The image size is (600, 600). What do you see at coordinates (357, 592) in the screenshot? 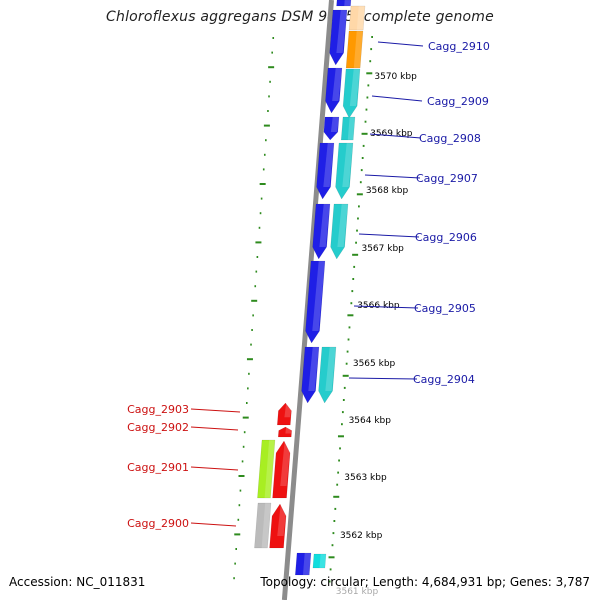
I see `scale-label: 3561 kbp` at bounding box center [357, 592].